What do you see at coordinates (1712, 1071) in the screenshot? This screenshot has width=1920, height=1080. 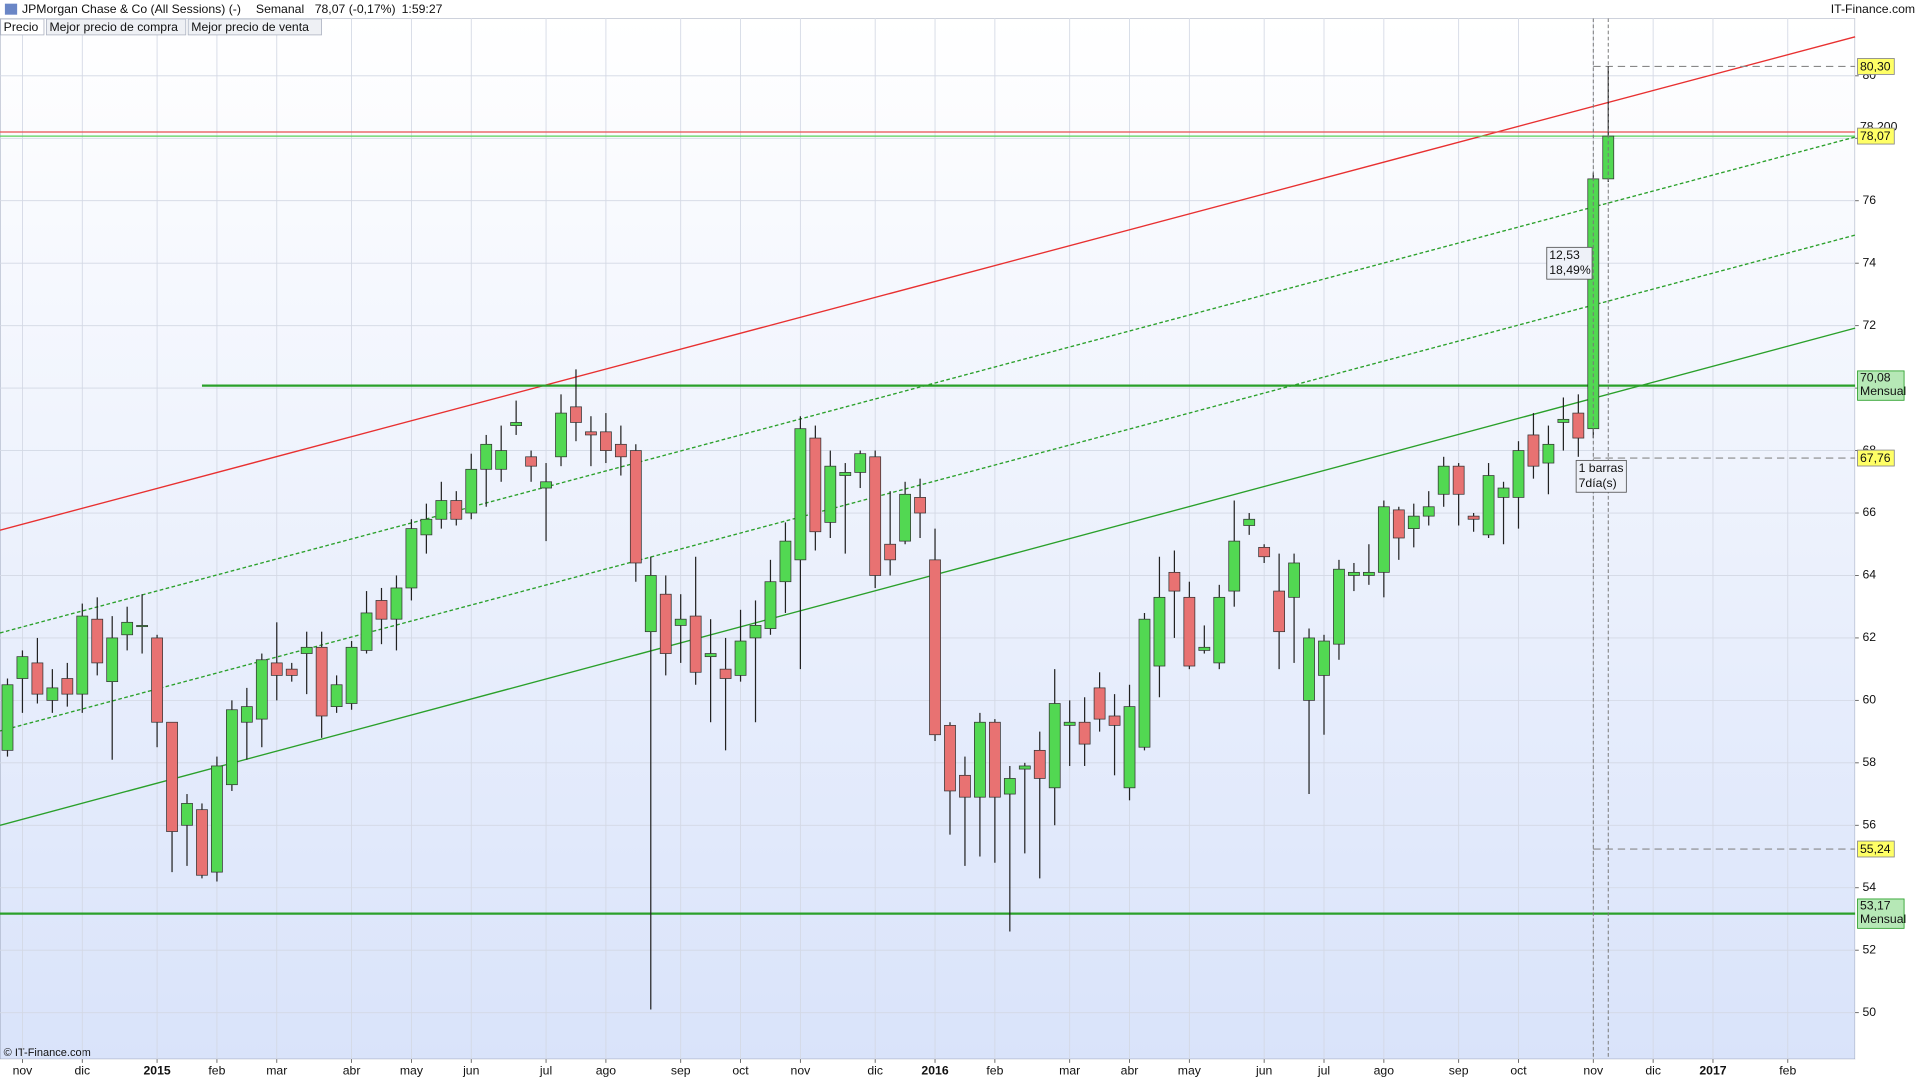 I see `x-tick-label: 2017` at bounding box center [1712, 1071].